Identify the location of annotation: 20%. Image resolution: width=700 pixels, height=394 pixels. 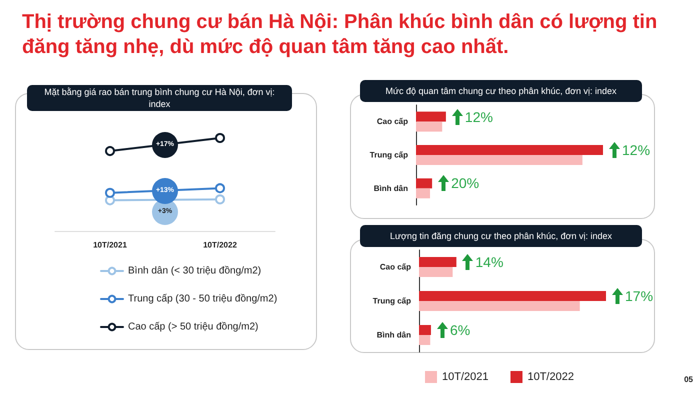
(465, 183).